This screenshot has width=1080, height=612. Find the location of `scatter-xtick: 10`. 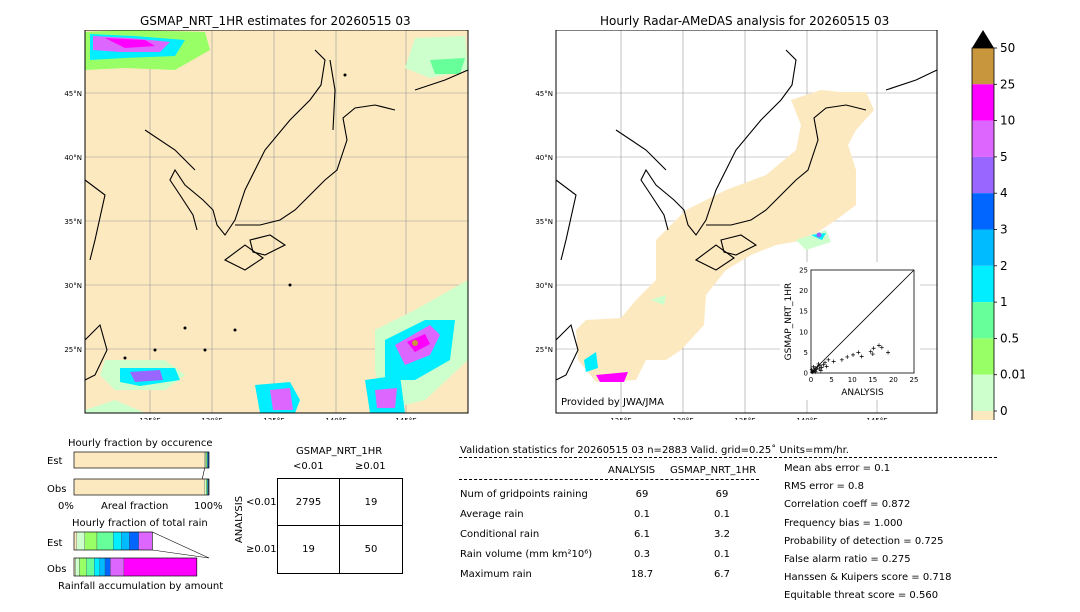

scatter-xtick: 10 is located at coordinates (852, 380).